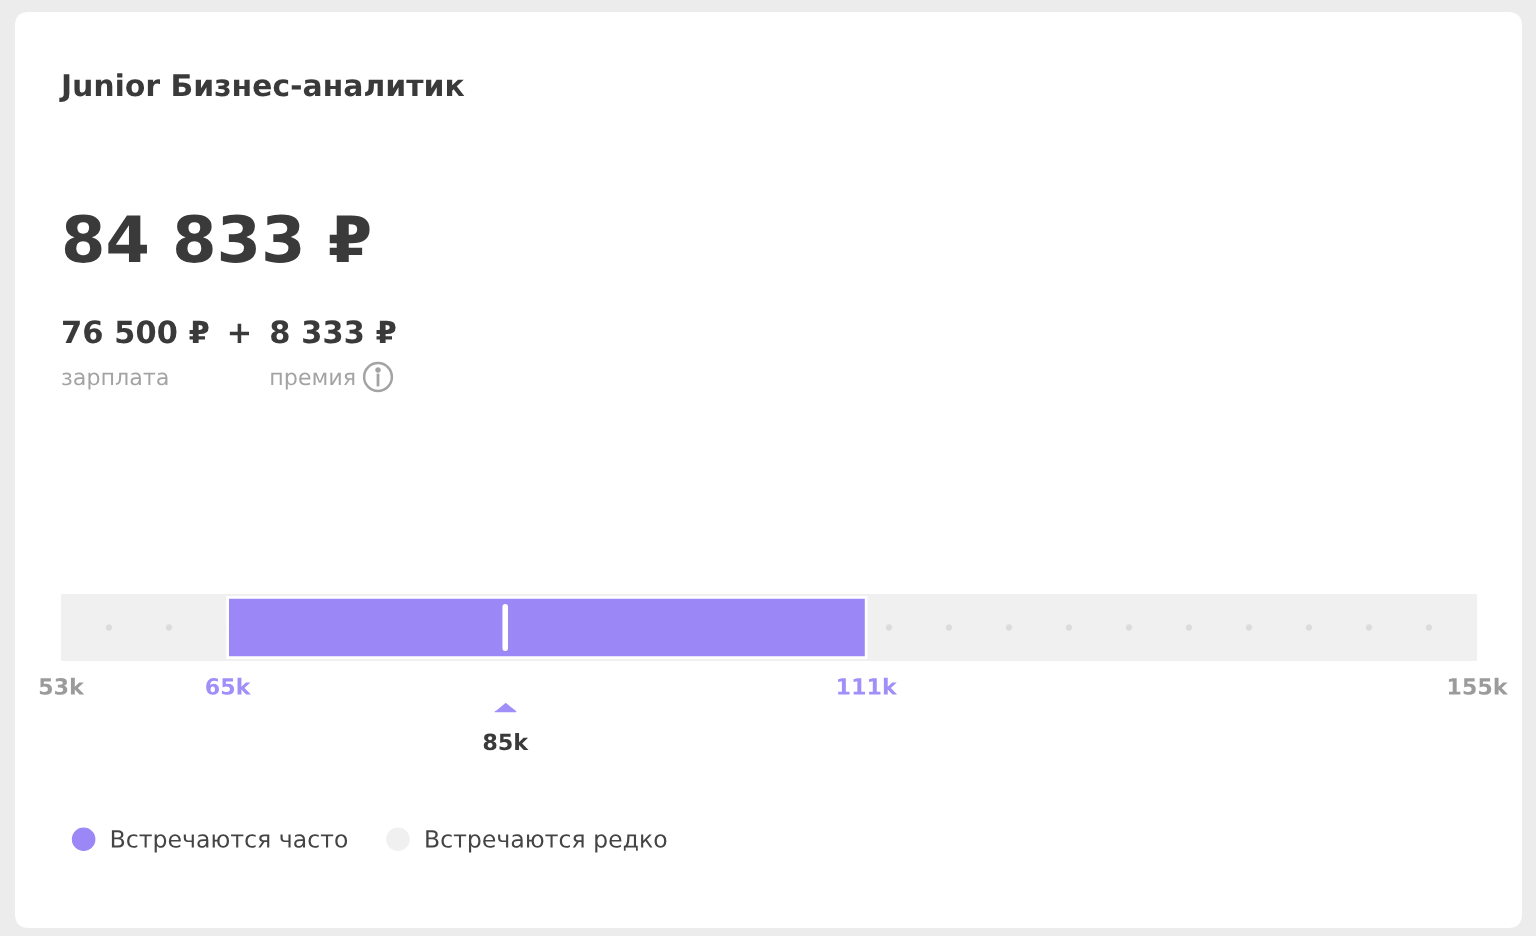  I want to click on x-tick-label: 65k, so click(228, 686).